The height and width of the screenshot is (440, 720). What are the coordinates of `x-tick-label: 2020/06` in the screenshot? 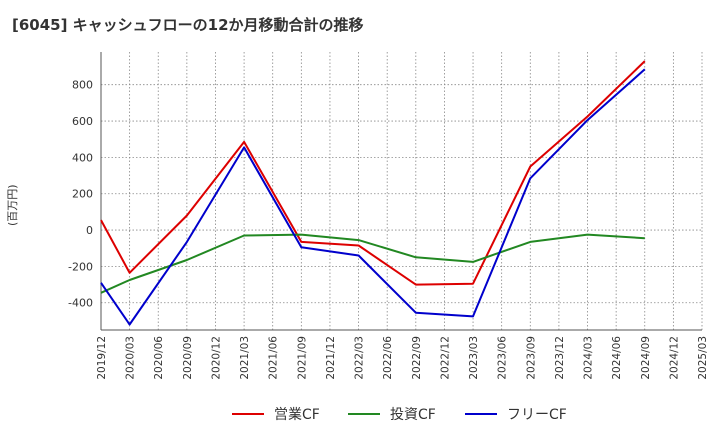 It's located at (159, 358).